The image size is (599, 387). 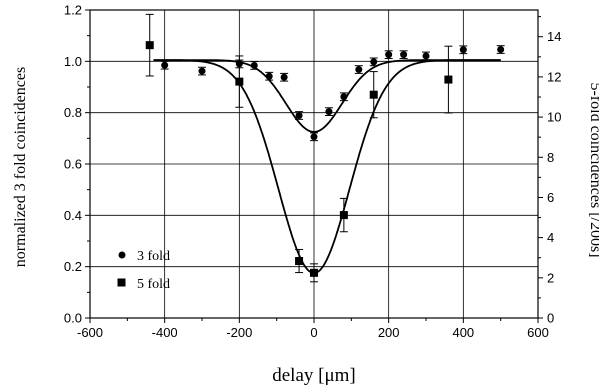 I want to click on y-axis-left-label: normalized 3 fold coincidences, so click(x=20, y=167).